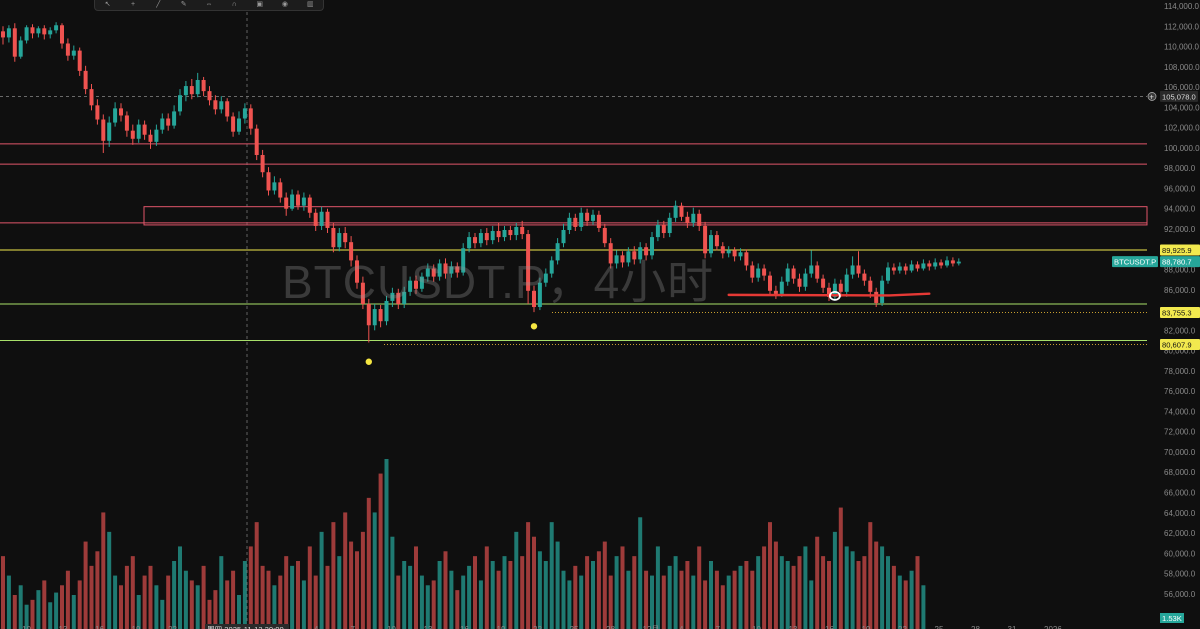 The image size is (1200, 629). I want to click on y-axis-tick-label: 104,000.0, so click(1182, 107).